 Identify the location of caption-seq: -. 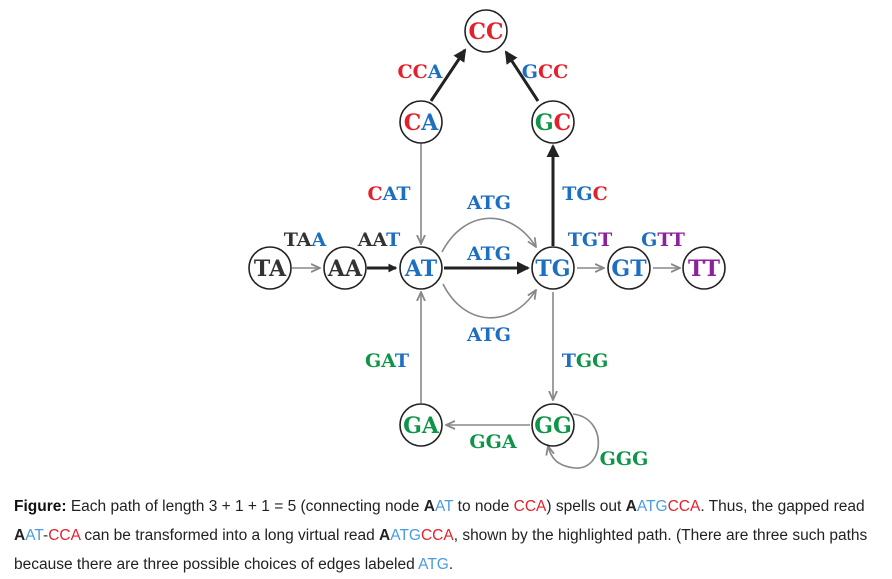
(46, 535).